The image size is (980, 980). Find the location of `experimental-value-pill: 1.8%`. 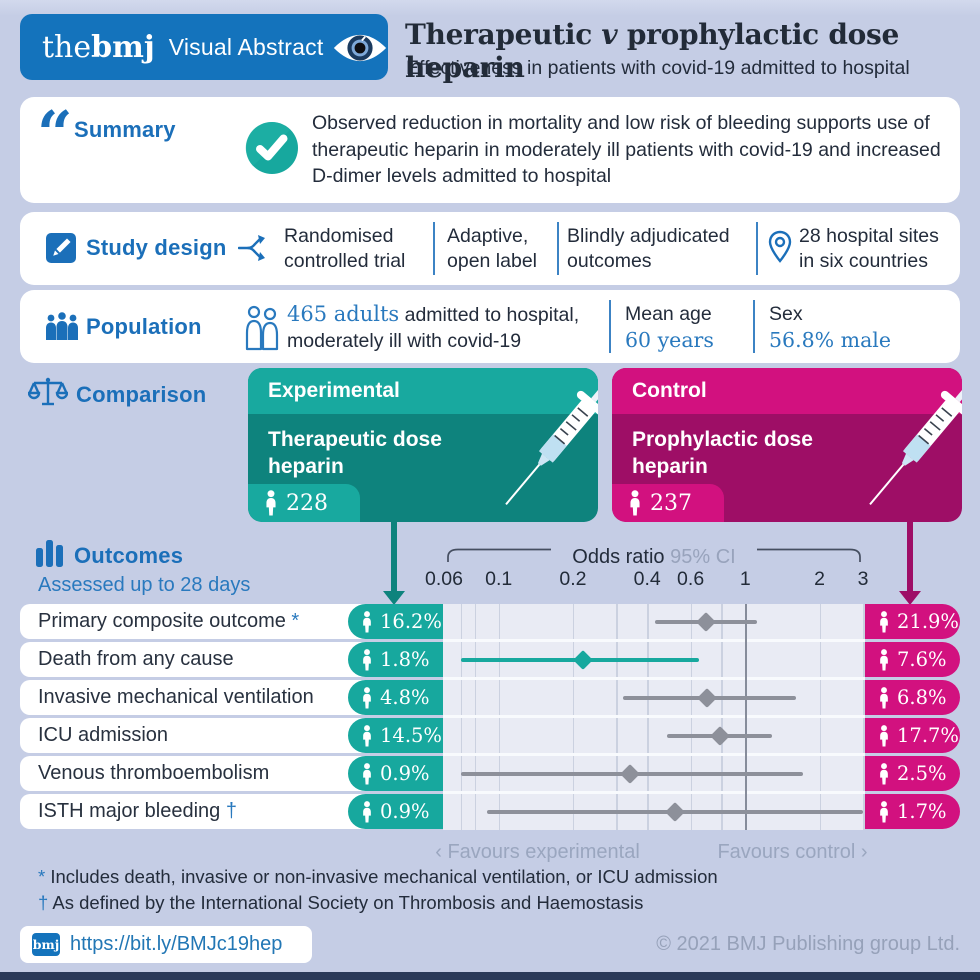

experimental-value-pill: 1.8% is located at coordinates (395, 659).